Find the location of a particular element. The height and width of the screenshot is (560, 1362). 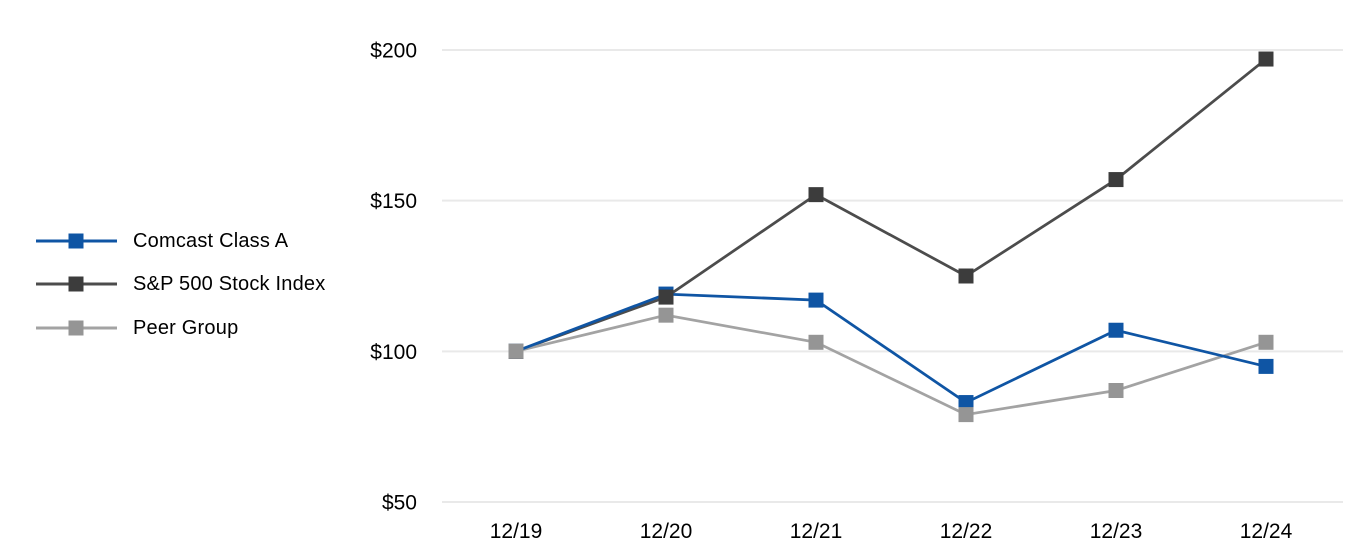

x-tick-label: 12/23 is located at coordinates (1116, 531).